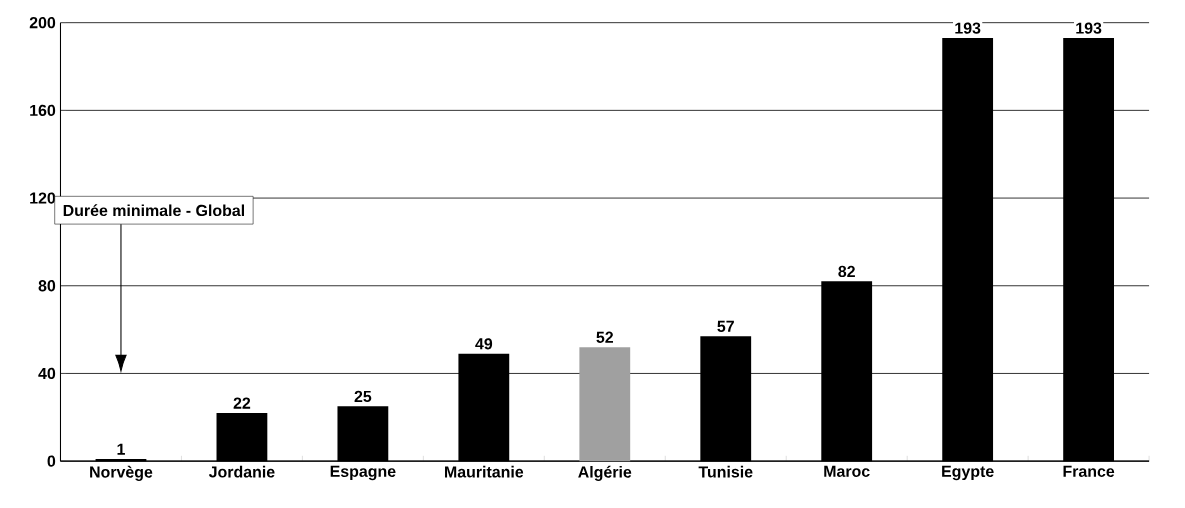 The width and height of the screenshot is (1185, 508). Describe the element at coordinates (363, 396) in the screenshot. I see `data-label: 25` at that location.